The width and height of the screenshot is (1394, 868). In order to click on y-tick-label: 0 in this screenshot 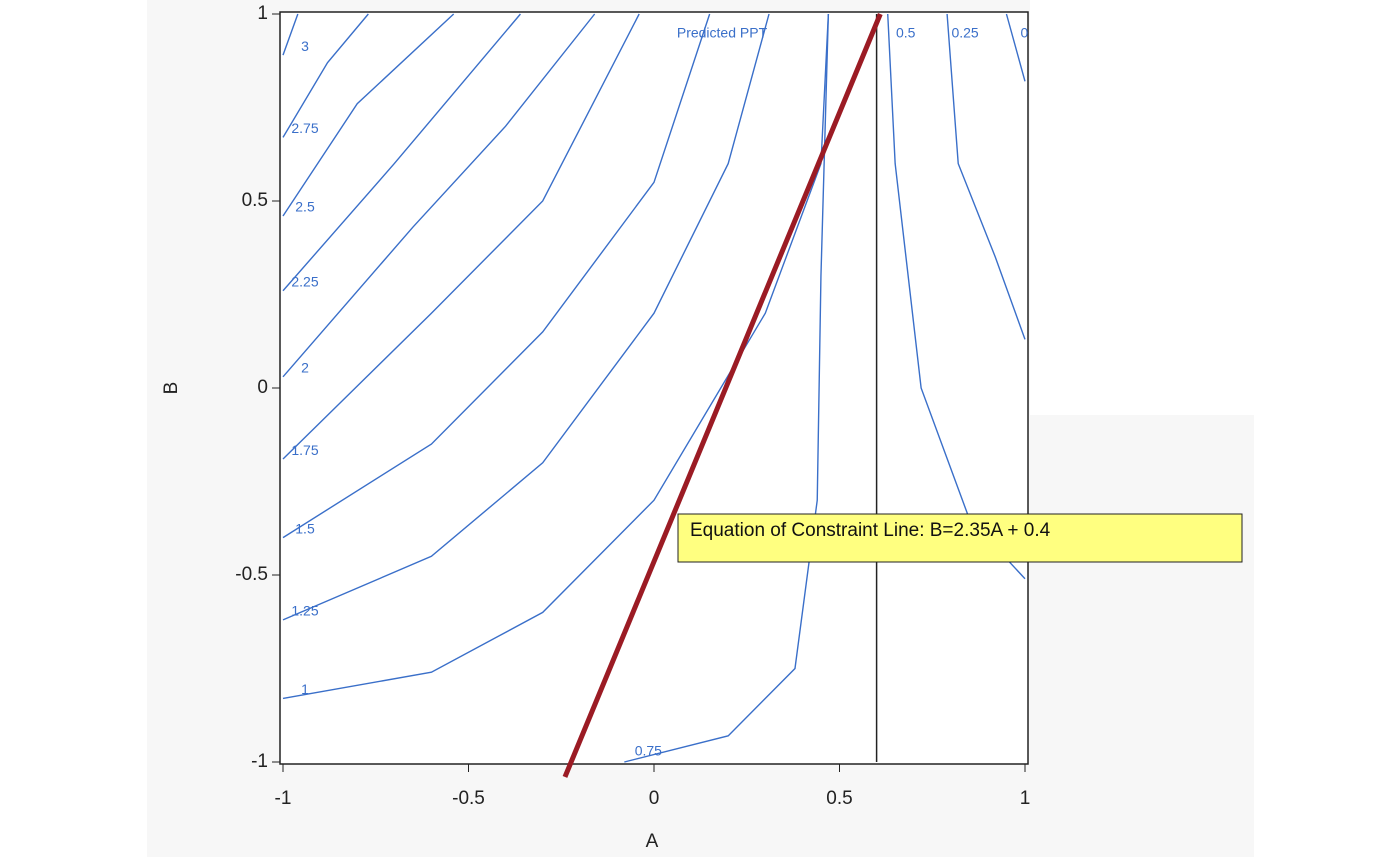, I will do `click(262, 387)`.